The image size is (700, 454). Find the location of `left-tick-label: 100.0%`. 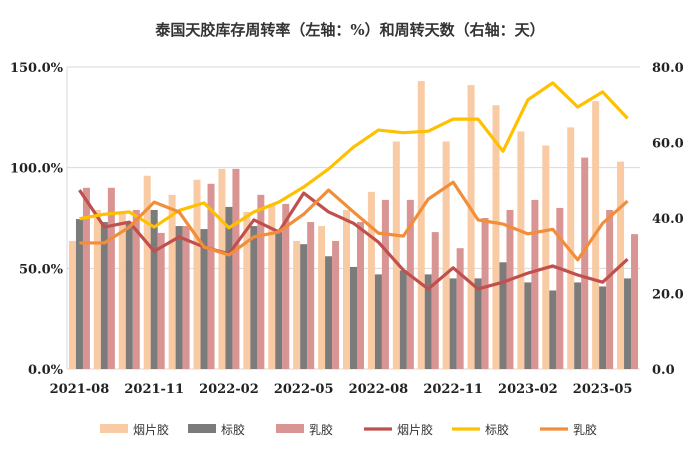

left-tick-label: 100.0% is located at coordinates (37, 169).